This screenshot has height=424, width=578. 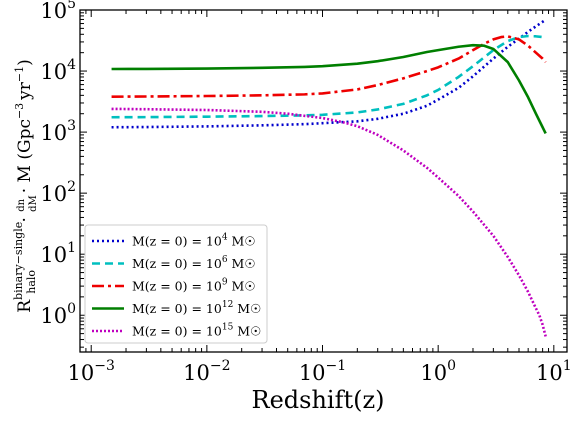 What do you see at coordinates (31, 282) in the screenshot?
I see `y-axis-label-sub: halo` at bounding box center [31, 282].